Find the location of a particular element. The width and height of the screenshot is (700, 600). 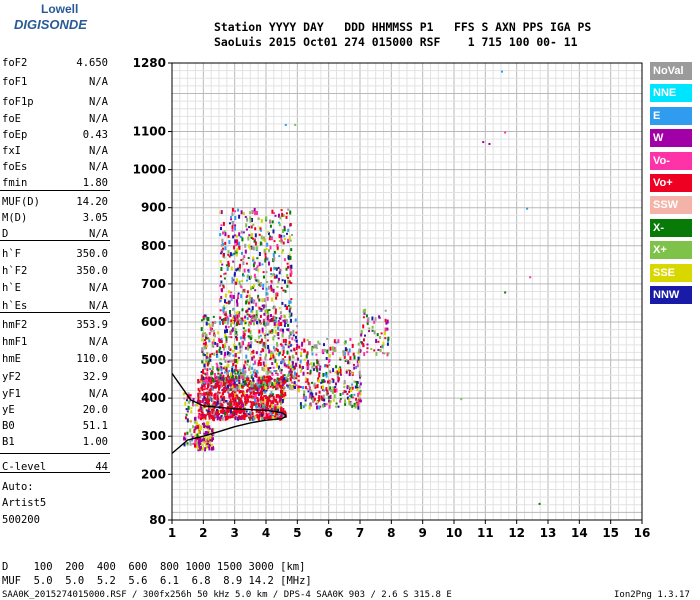

isolated-echo-point is located at coordinates (285, 124).